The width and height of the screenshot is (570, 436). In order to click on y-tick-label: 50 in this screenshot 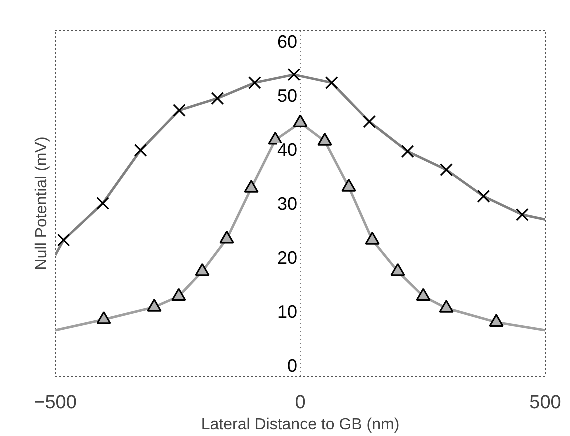, I will do `click(287, 96)`.